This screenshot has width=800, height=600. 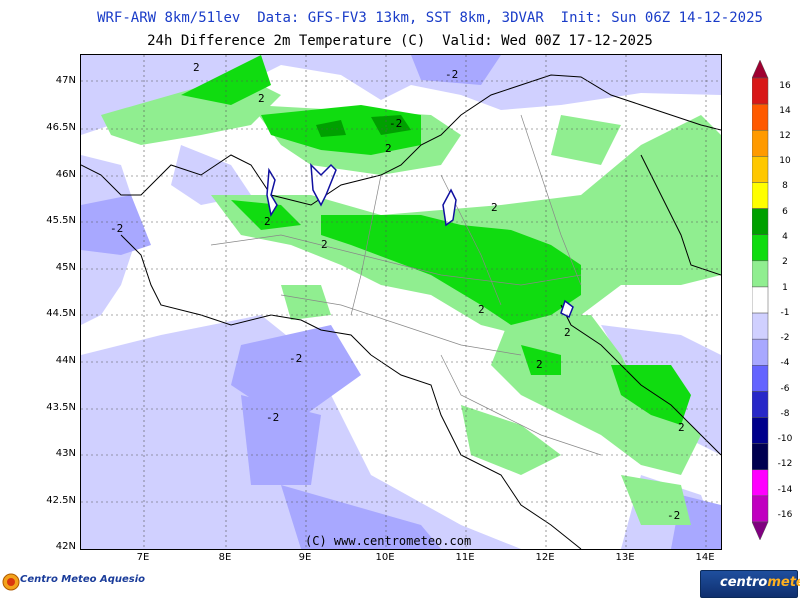 I want to click on colorbar-label: 2, so click(x=785, y=262).